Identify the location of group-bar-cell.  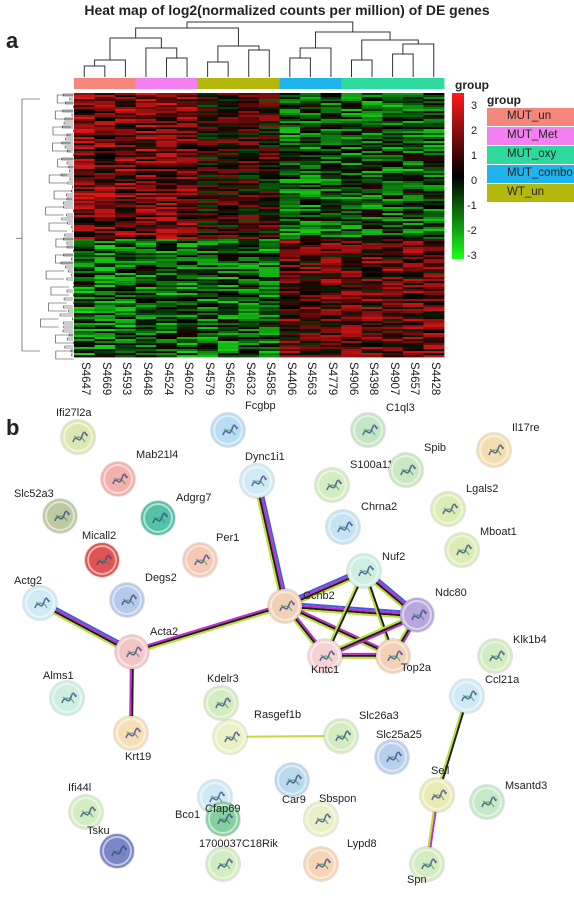
(249, 83).